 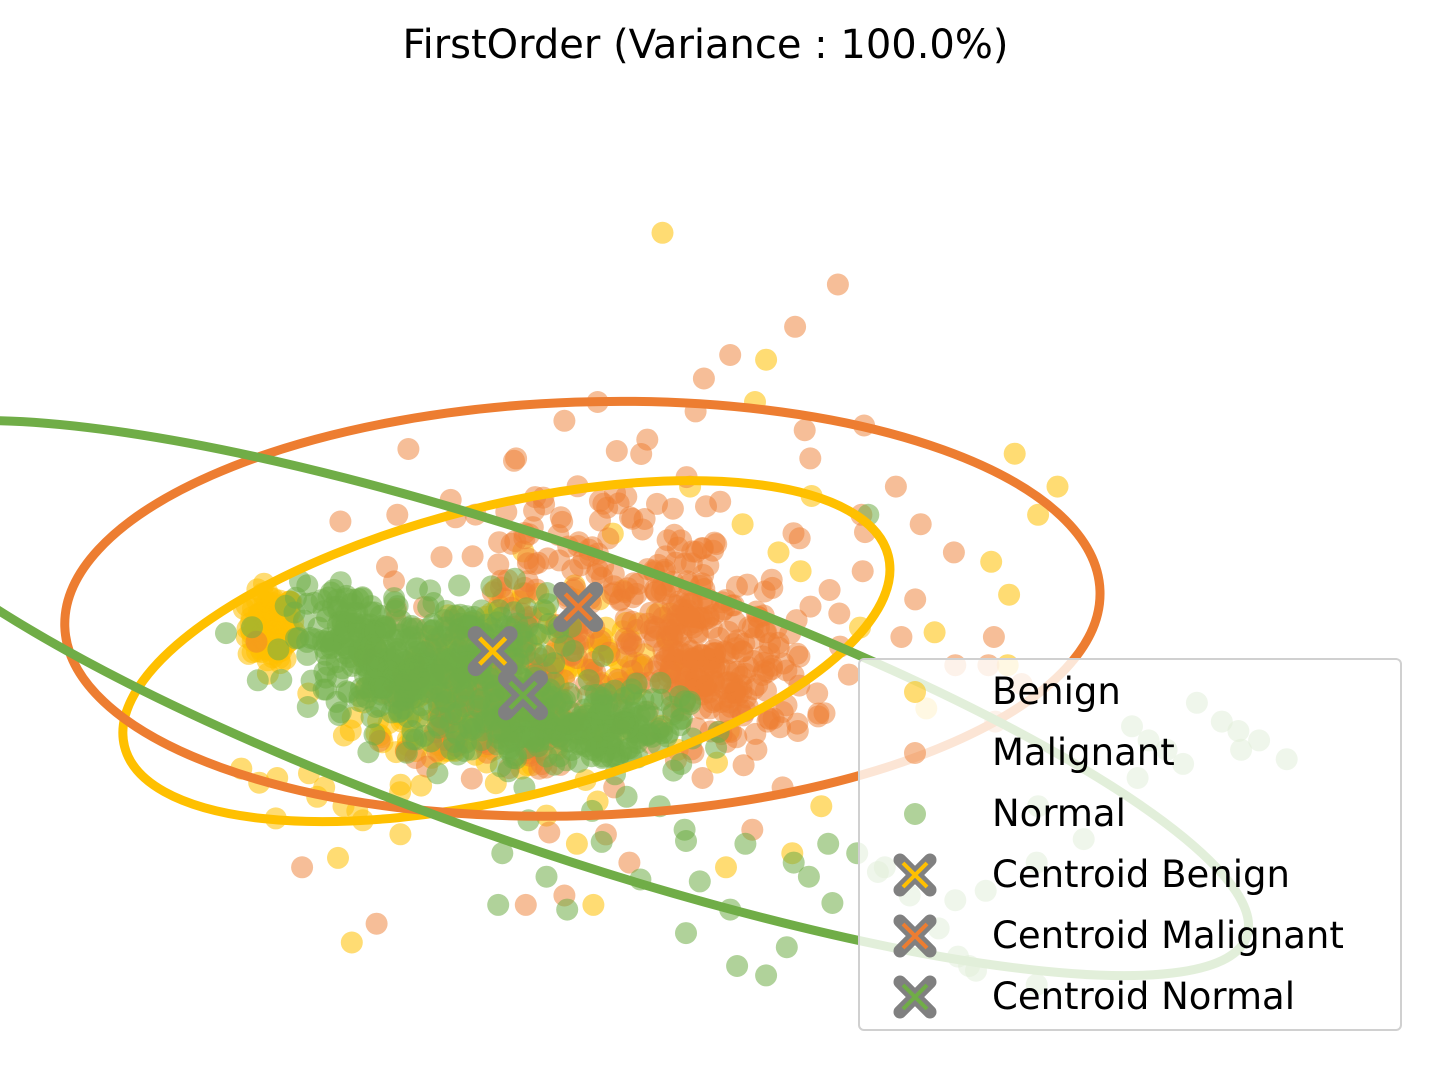 I want to click on legend-marker-benign, so click(x=915, y=692).